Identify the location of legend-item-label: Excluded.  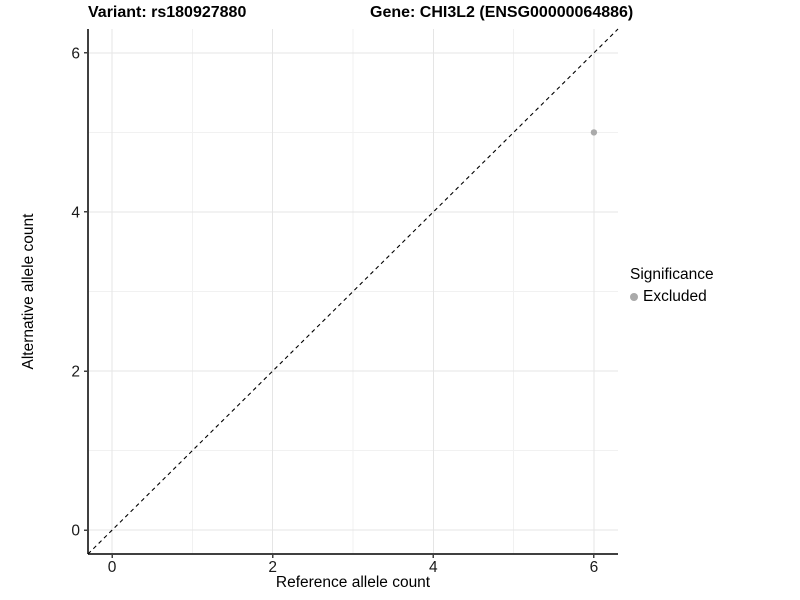
(675, 296).